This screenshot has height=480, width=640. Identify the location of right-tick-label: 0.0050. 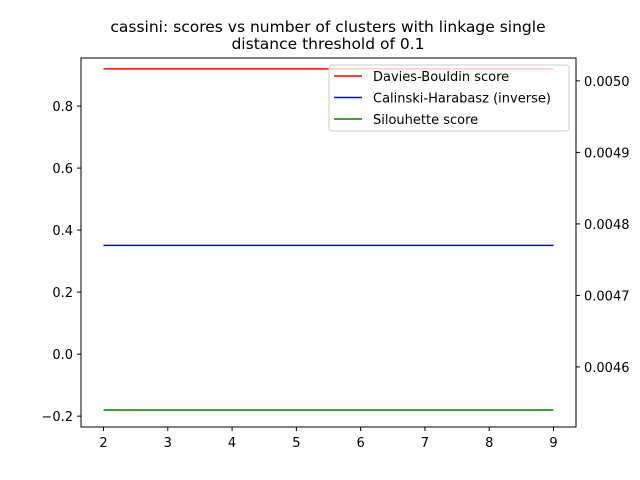
(607, 82).